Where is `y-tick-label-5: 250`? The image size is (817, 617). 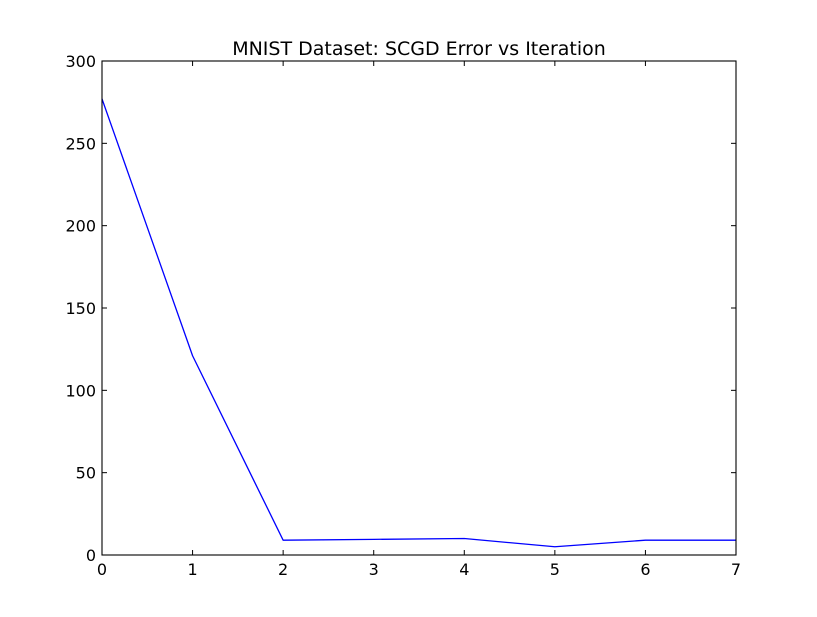
y-tick-label-5: 250 is located at coordinates (80, 143).